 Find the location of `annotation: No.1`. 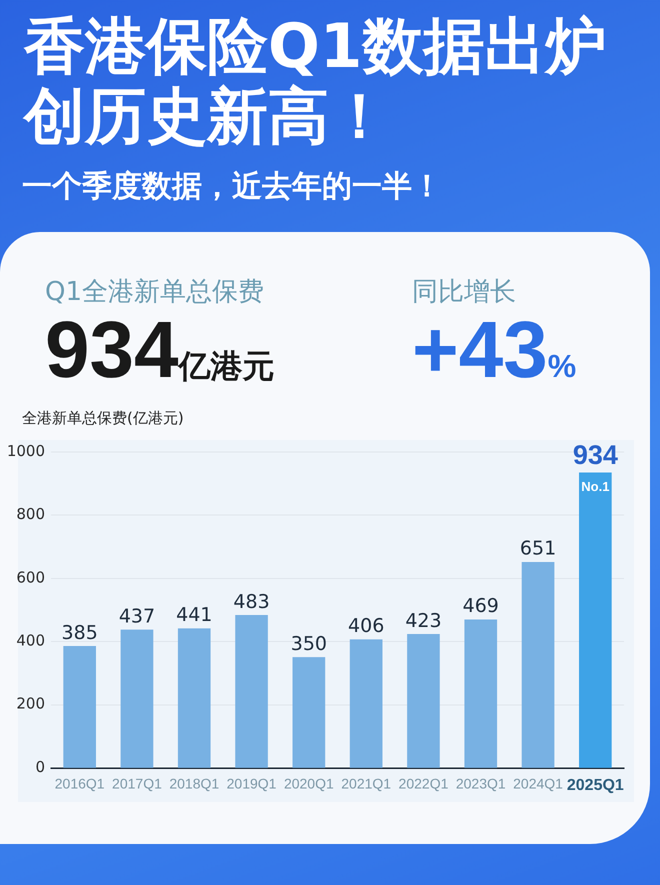

annotation: No.1 is located at coordinates (595, 486).